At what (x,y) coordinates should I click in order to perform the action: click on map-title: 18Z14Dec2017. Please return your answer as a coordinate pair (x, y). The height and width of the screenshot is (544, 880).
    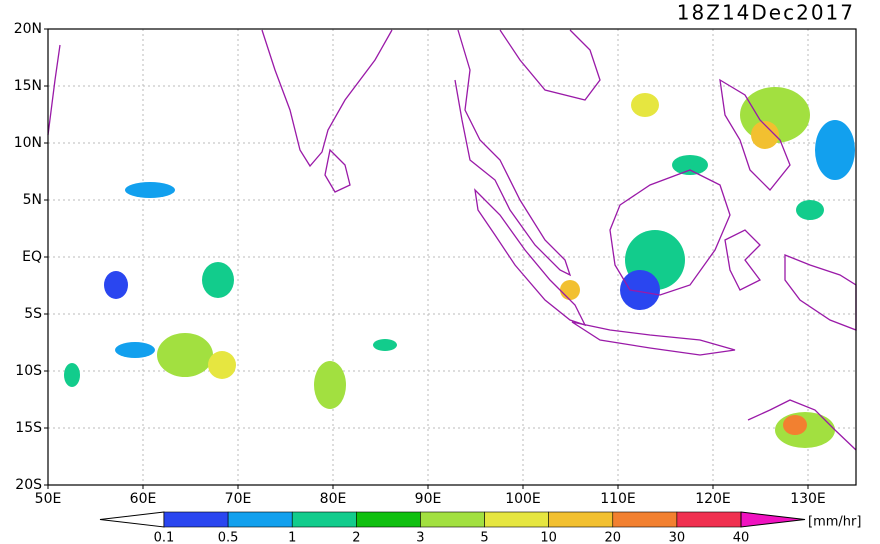
    Looking at the image, I should click on (766, 13).